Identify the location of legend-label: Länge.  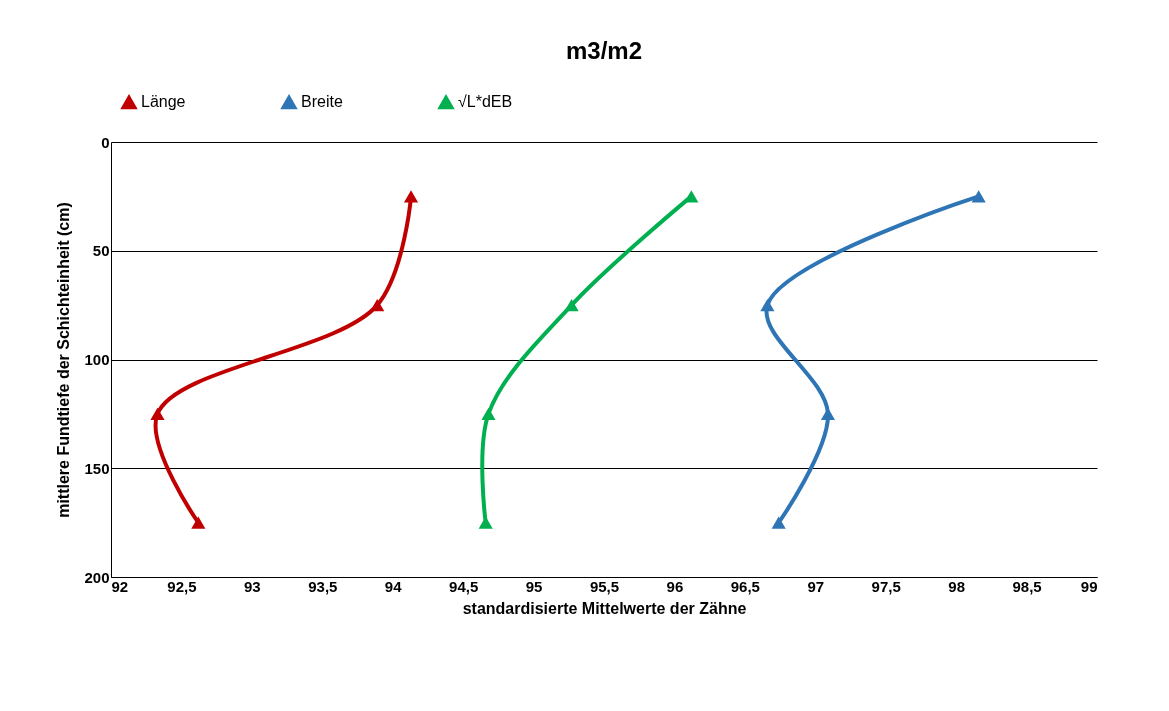
(163, 102).